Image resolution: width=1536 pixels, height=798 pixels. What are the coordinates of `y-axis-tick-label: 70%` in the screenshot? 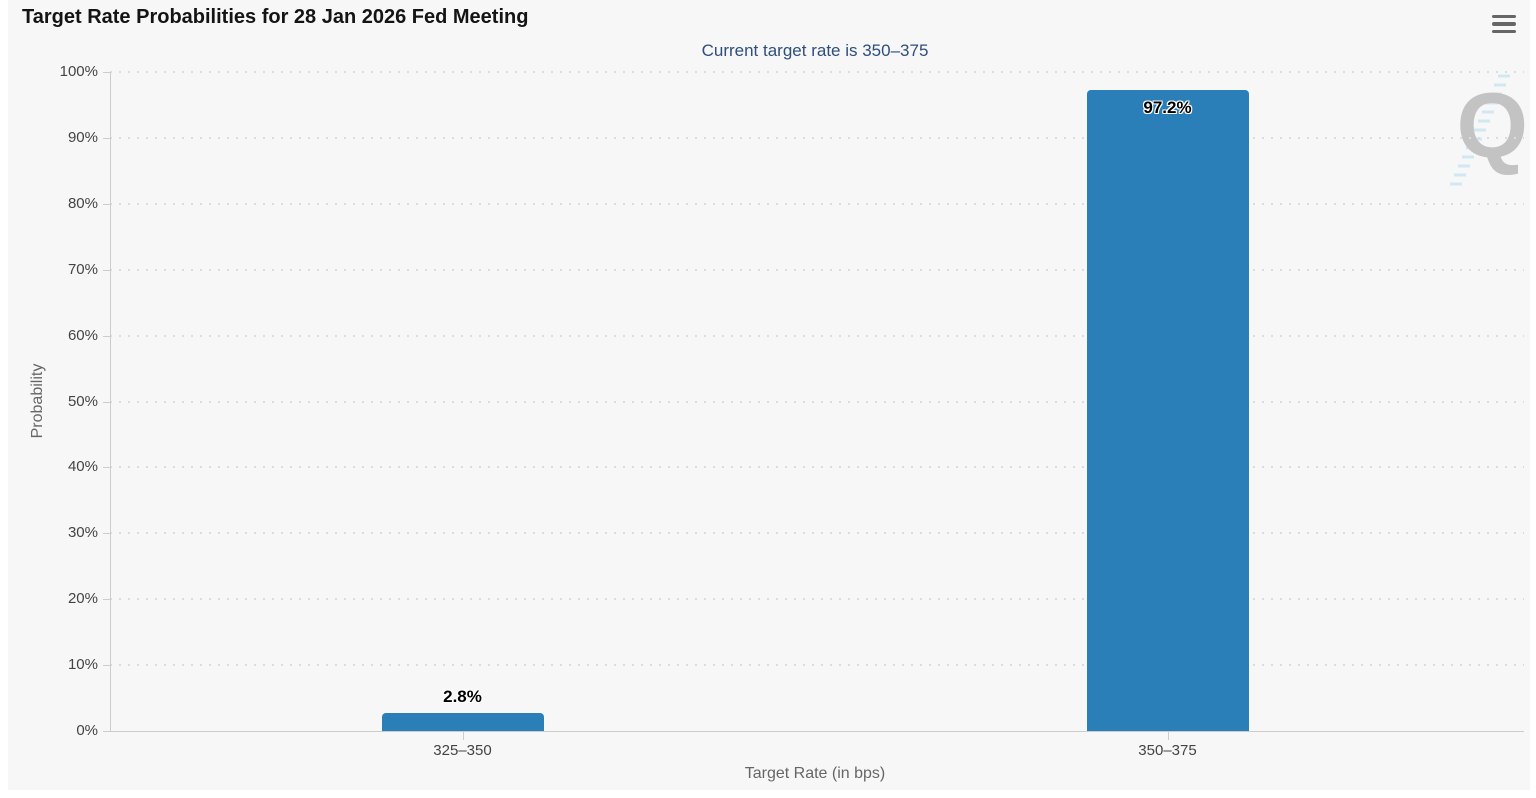 It's located at (82, 269).